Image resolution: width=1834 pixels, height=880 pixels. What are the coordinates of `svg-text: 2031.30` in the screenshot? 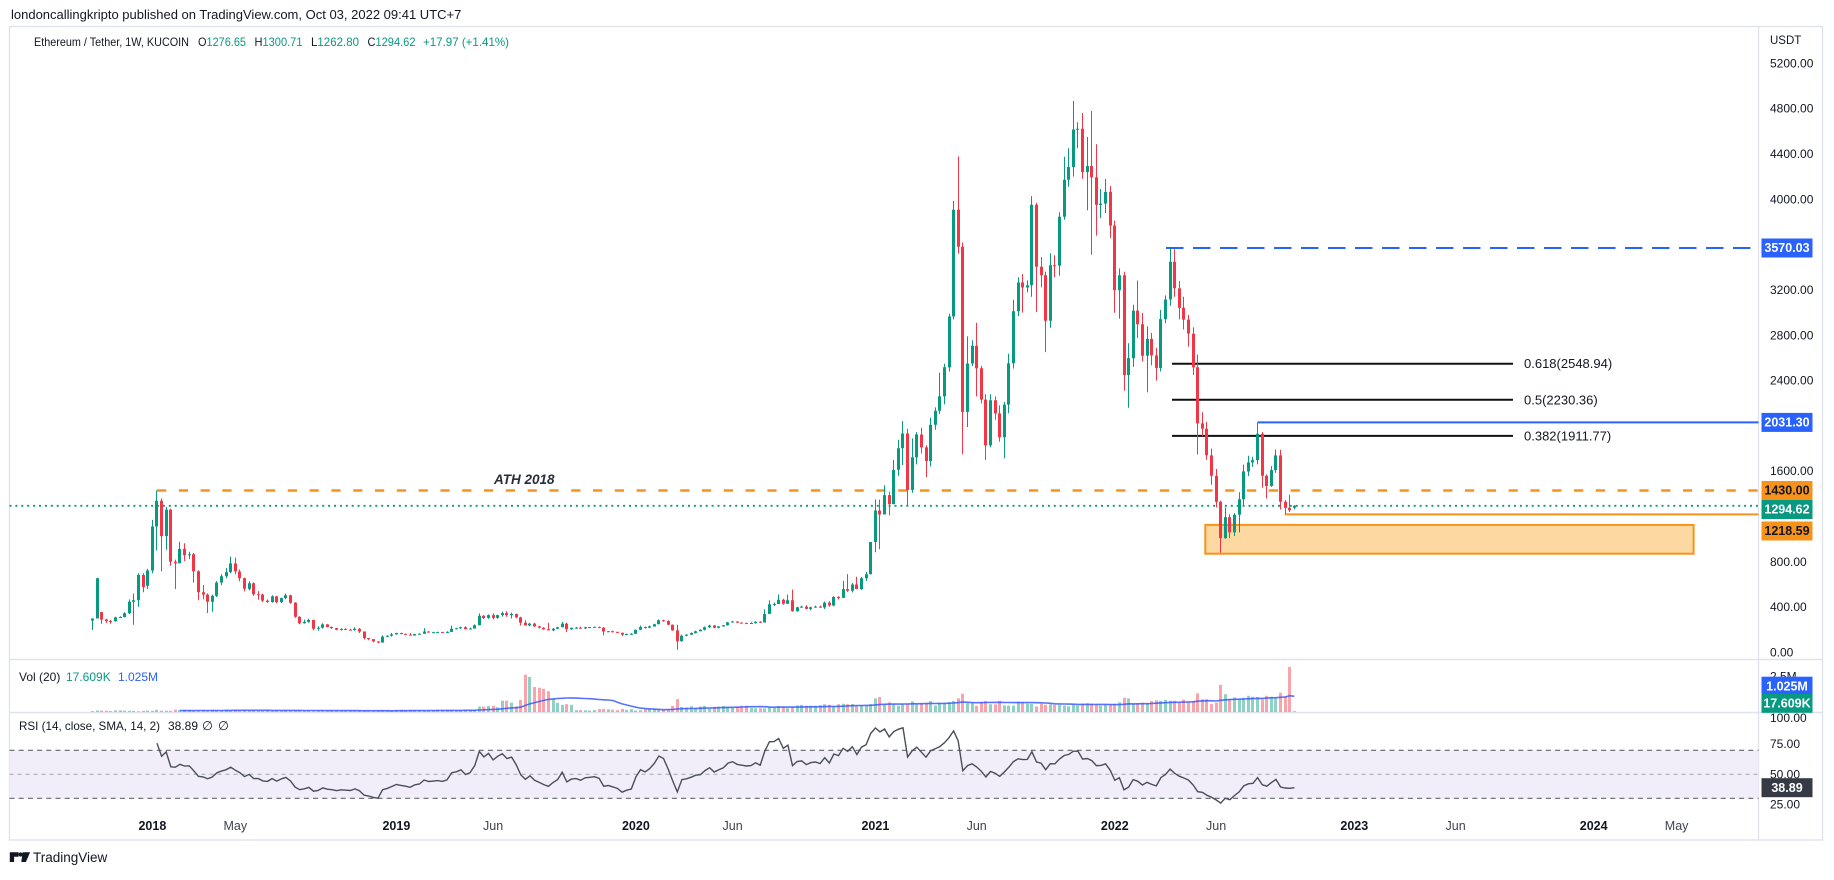 It's located at (1786, 423).